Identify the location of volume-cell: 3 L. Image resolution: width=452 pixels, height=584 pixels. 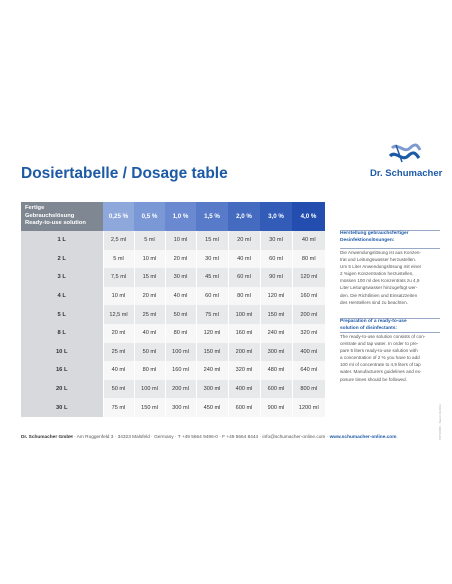
(62, 277).